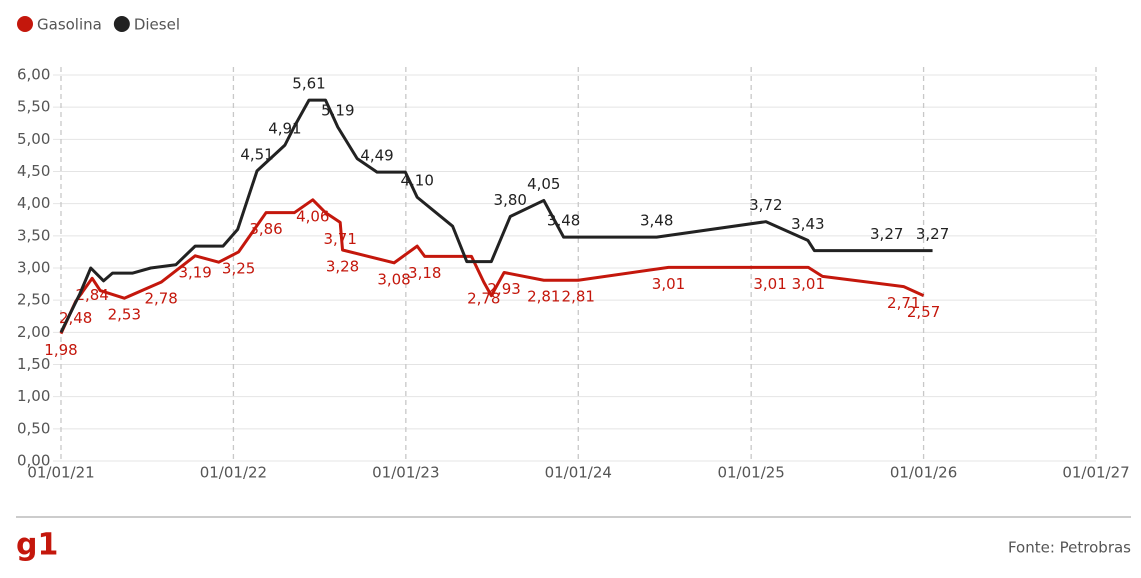 The height and width of the screenshot is (578, 1141). I want to click on data-label: 3,43, so click(807, 224).